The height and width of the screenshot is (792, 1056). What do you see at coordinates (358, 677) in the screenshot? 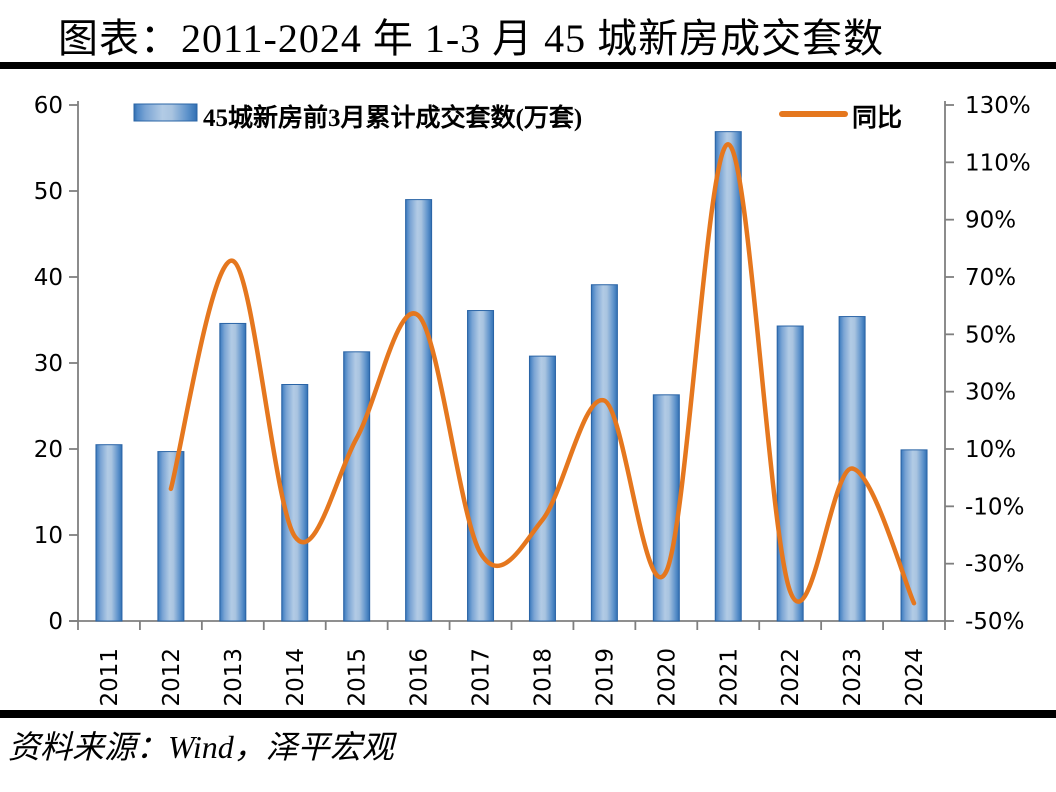
I see `x-category-label-2015: 2015` at bounding box center [358, 677].